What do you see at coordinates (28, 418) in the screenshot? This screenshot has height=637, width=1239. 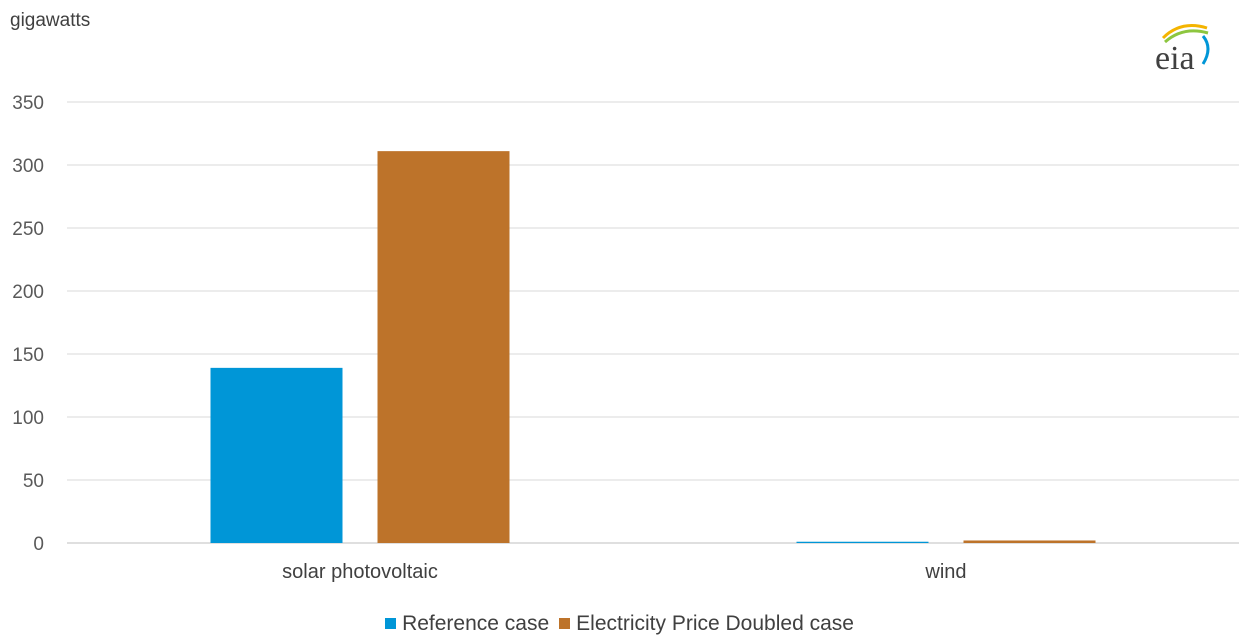 I see `y-tick-label: 100` at bounding box center [28, 418].